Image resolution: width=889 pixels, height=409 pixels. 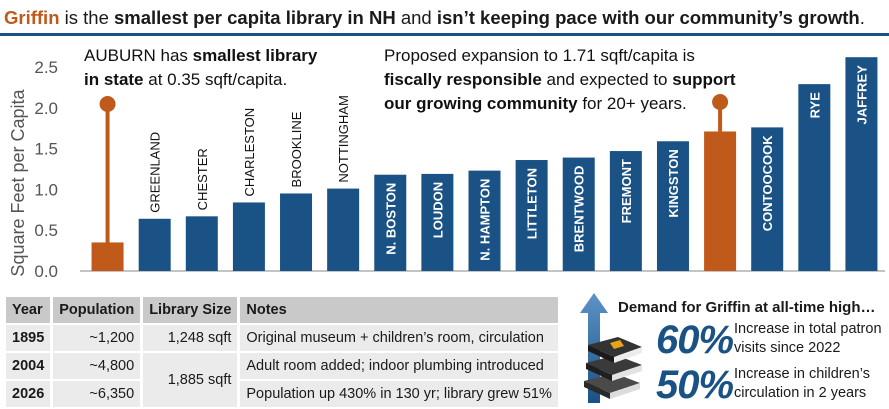 What do you see at coordinates (861, 95) in the screenshot?
I see `bar-label: JAFFREY` at bounding box center [861, 95].